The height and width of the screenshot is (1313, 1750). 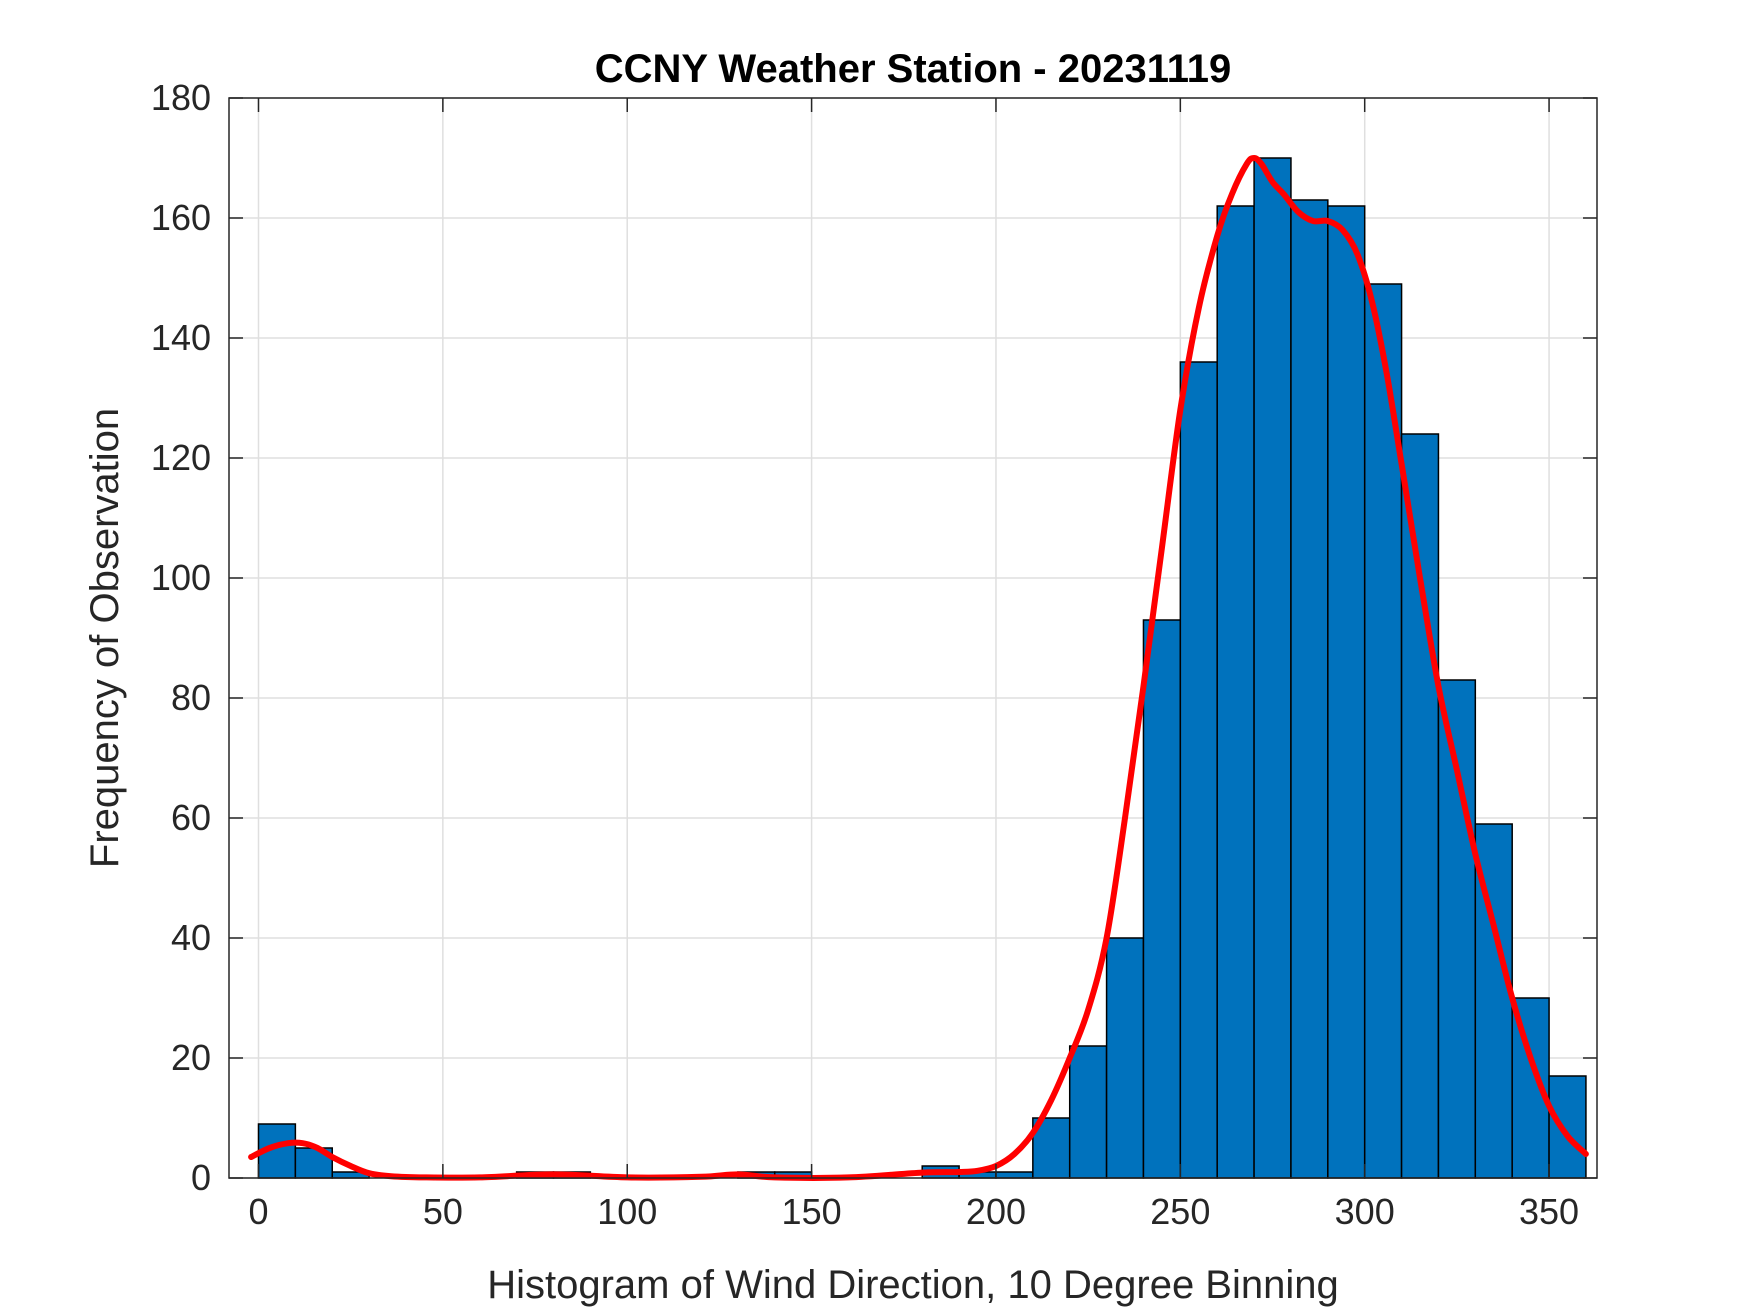 I want to click on x-tick-label: 200, so click(x=996, y=1211).